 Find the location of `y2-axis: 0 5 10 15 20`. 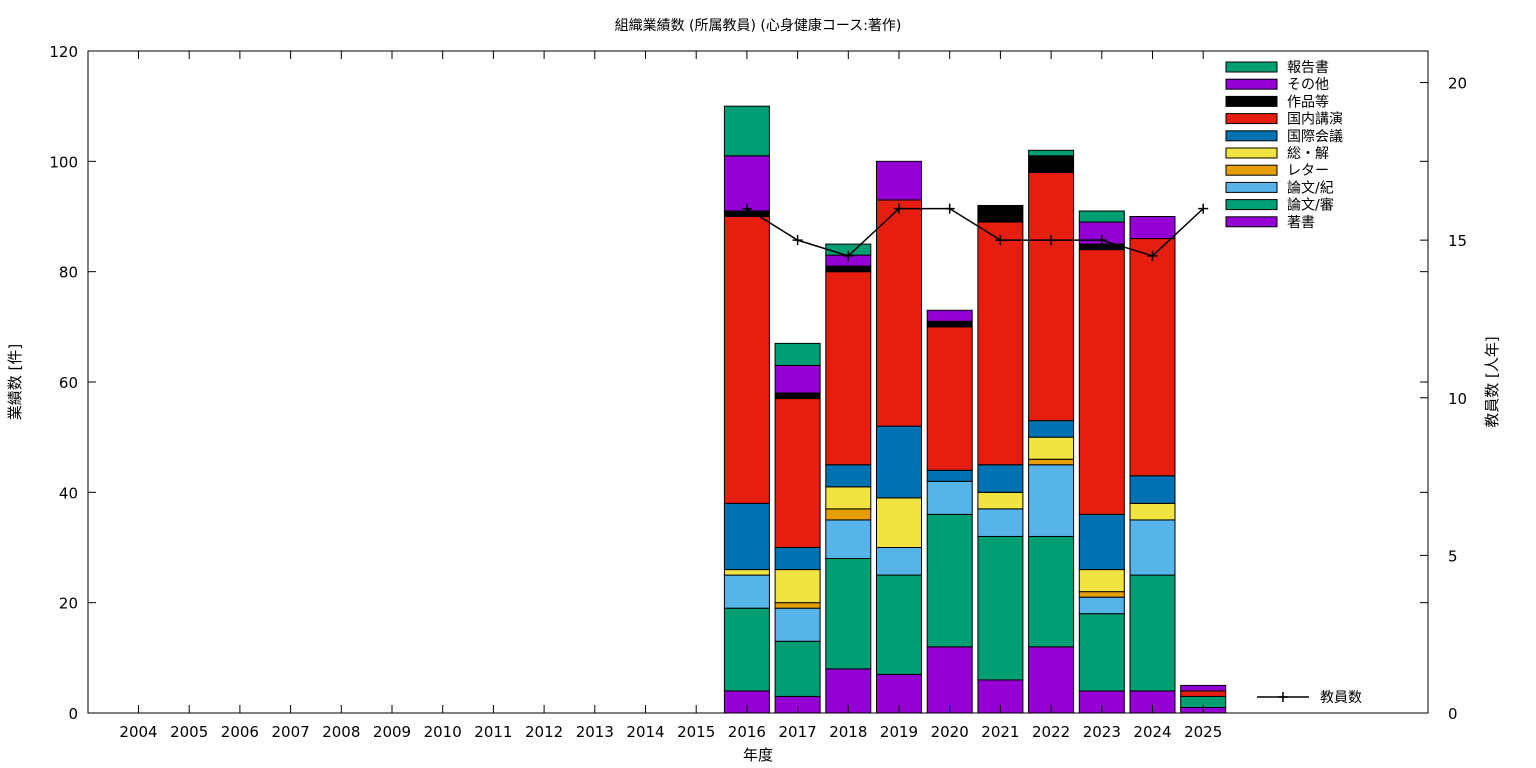

y2-axis: 0 5 10 15 20 is located at coordinates (1443, 399).